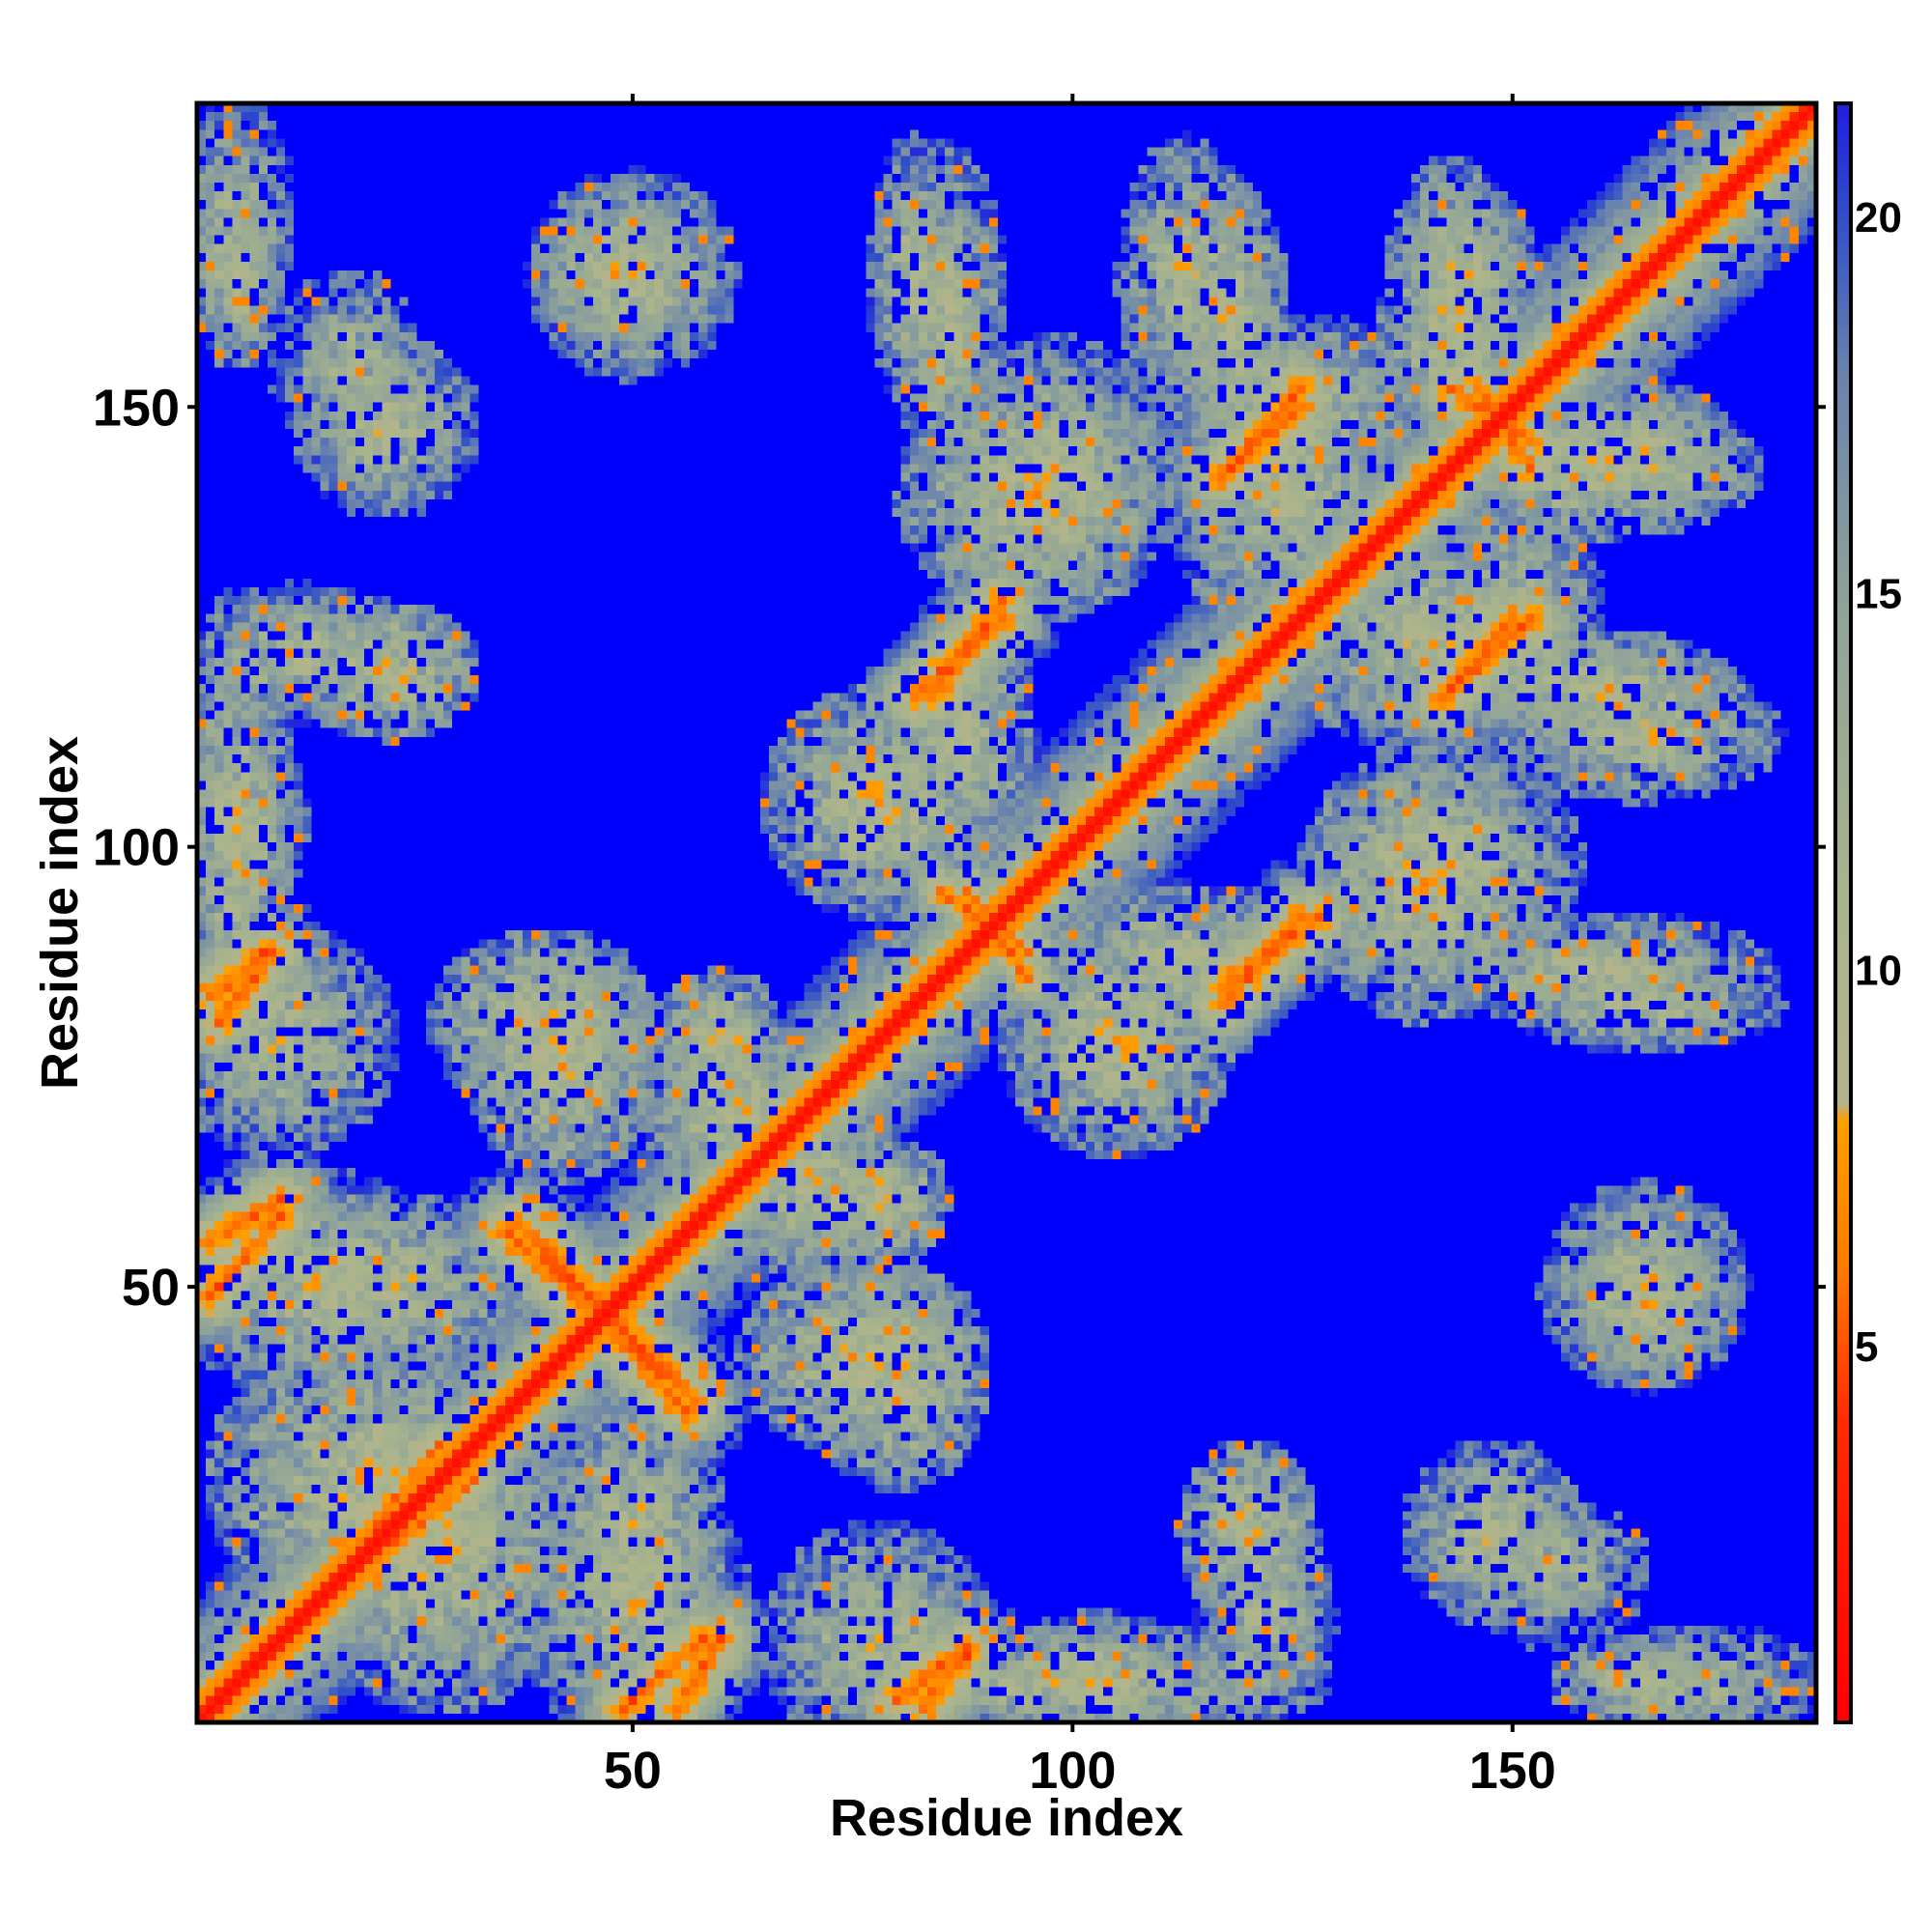  Describe the element at coordinates (136, 848) in the screenshot. I see `y-tick-label: 100` at that location.